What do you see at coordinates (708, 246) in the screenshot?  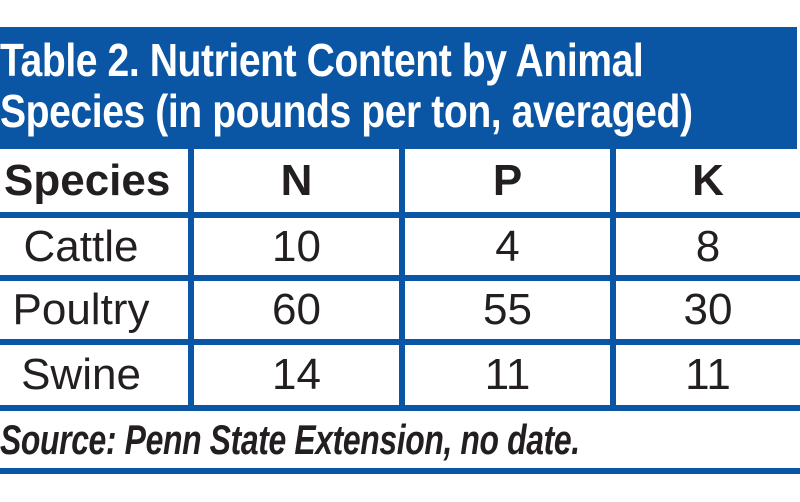 I see `cell-k-value: 8` at bounding box center [708, 246].